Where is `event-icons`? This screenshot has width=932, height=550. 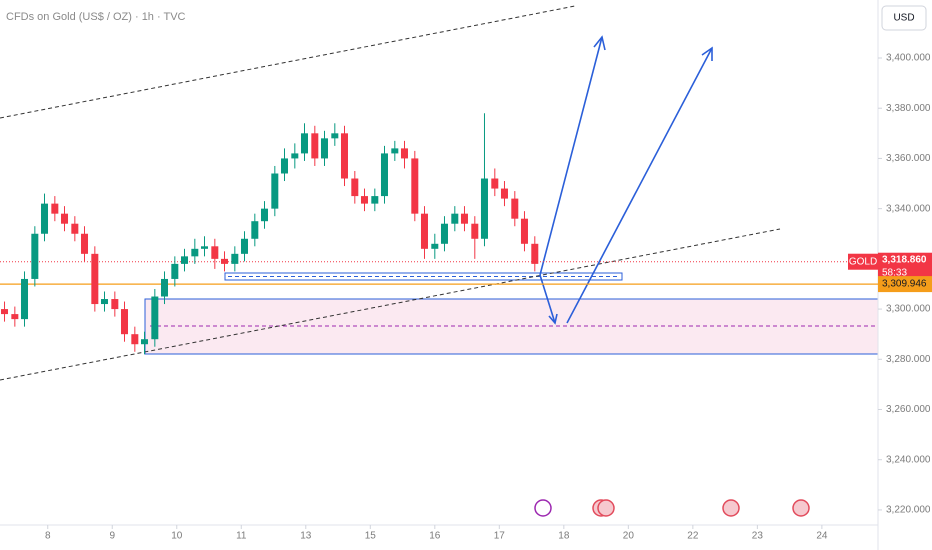
event-icons is located at coordinates (672, 508).